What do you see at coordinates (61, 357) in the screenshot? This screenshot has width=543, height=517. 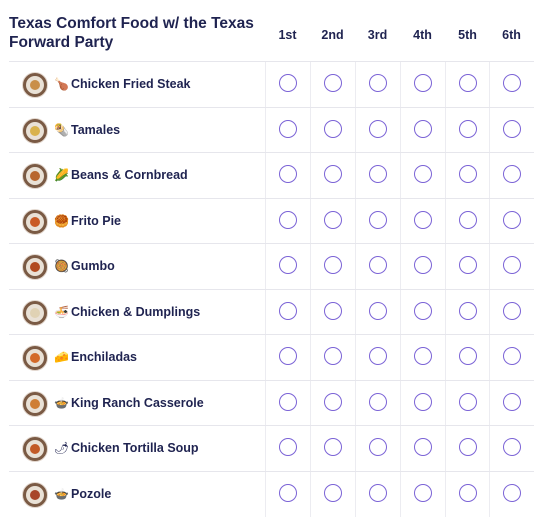 I see `enchiladas-icon: 🧀` at bounding box center [61, 357].